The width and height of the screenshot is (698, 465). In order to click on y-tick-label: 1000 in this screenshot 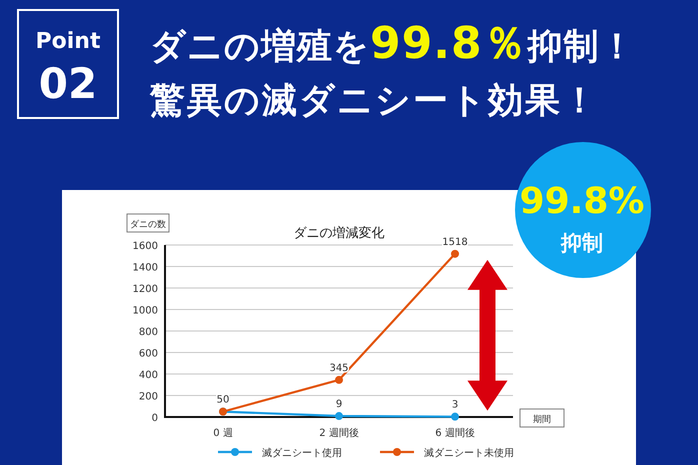, I will do `click(145, 311)`.